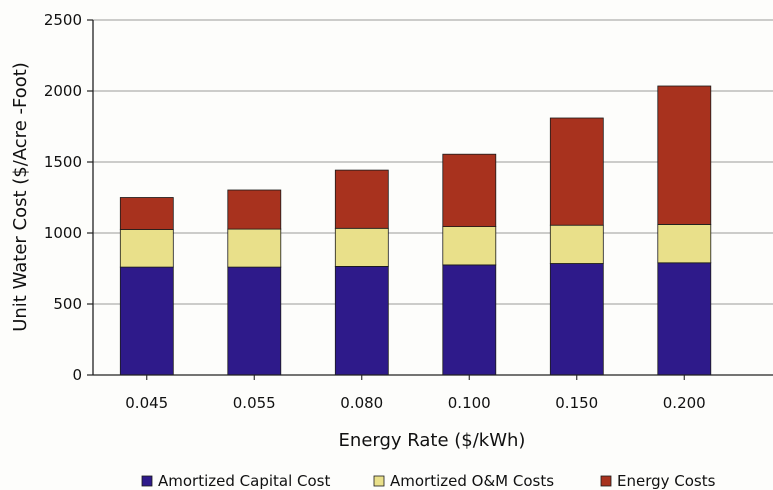 This screenshot has height=490, width=773. Describe the element at coordinates (63, 91) in the screenshot. I see `y-tick-label: 2000` at that location.